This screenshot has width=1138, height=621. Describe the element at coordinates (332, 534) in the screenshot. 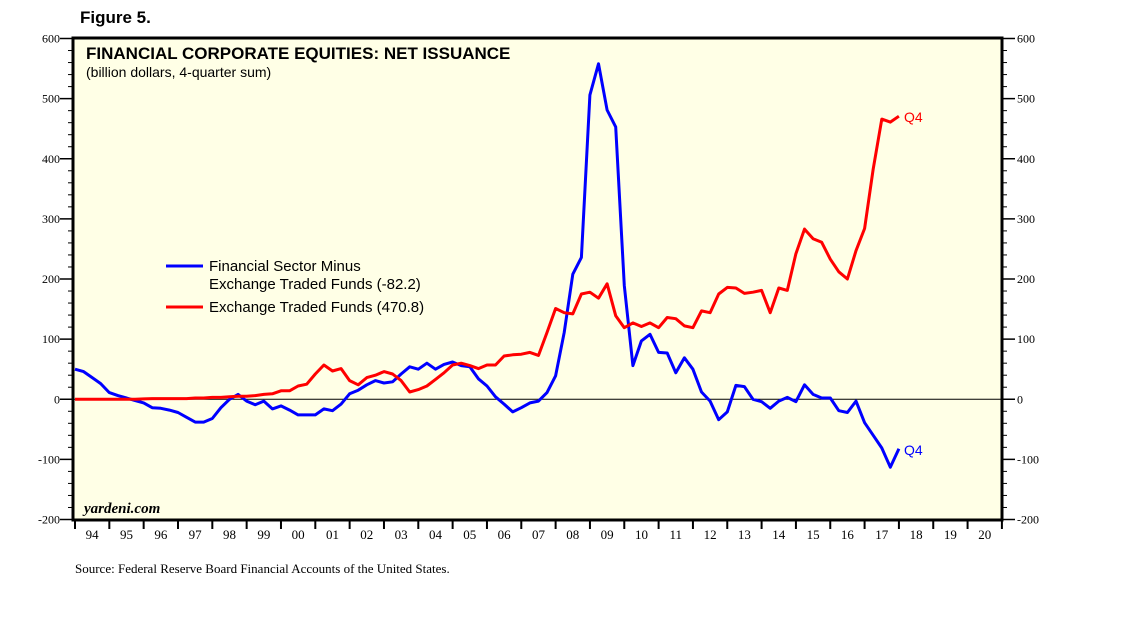

I see `x-tick-label: 01` at that location.